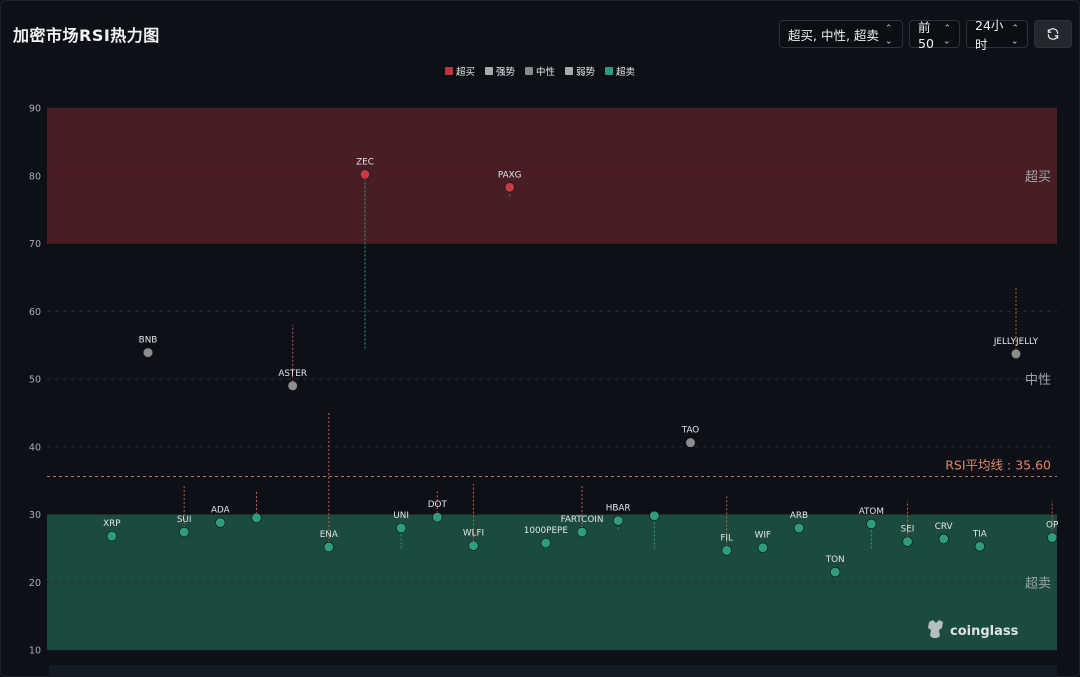 The image size is (1080, 677). What do you see at coordinates (1016, 342) in the screenshot?
I see `point-label: JELLYJELLY` at bounding box center [1016, 342].